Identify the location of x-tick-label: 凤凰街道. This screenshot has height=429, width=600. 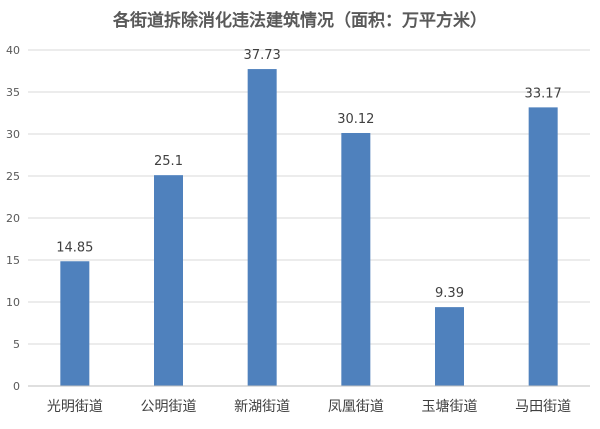
(356, 407).